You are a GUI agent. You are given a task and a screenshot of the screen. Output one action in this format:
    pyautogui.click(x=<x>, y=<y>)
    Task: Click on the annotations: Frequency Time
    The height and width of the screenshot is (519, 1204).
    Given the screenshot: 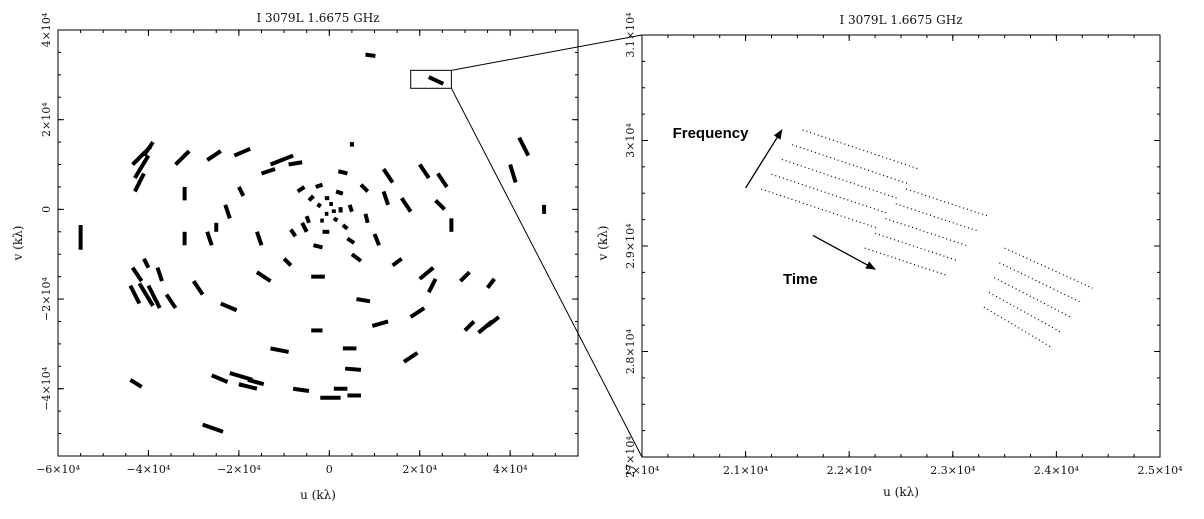 What is the action you would take?
    pyautogui.click(x=774, y=206)
    